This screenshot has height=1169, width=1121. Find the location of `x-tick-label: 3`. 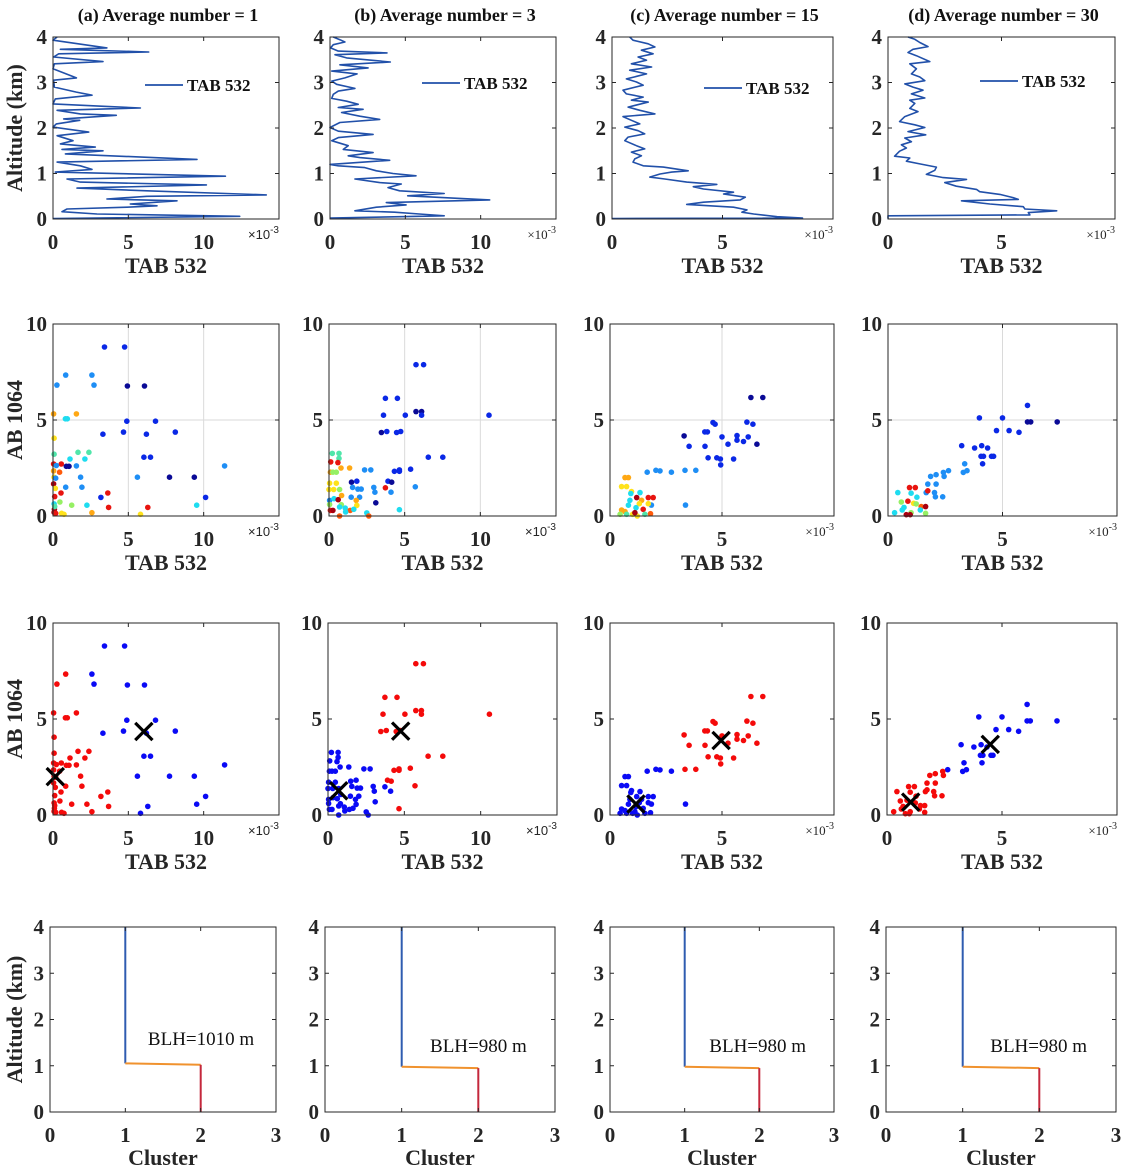

x-tick-label: 3 is located at coordinates (834, 1135).